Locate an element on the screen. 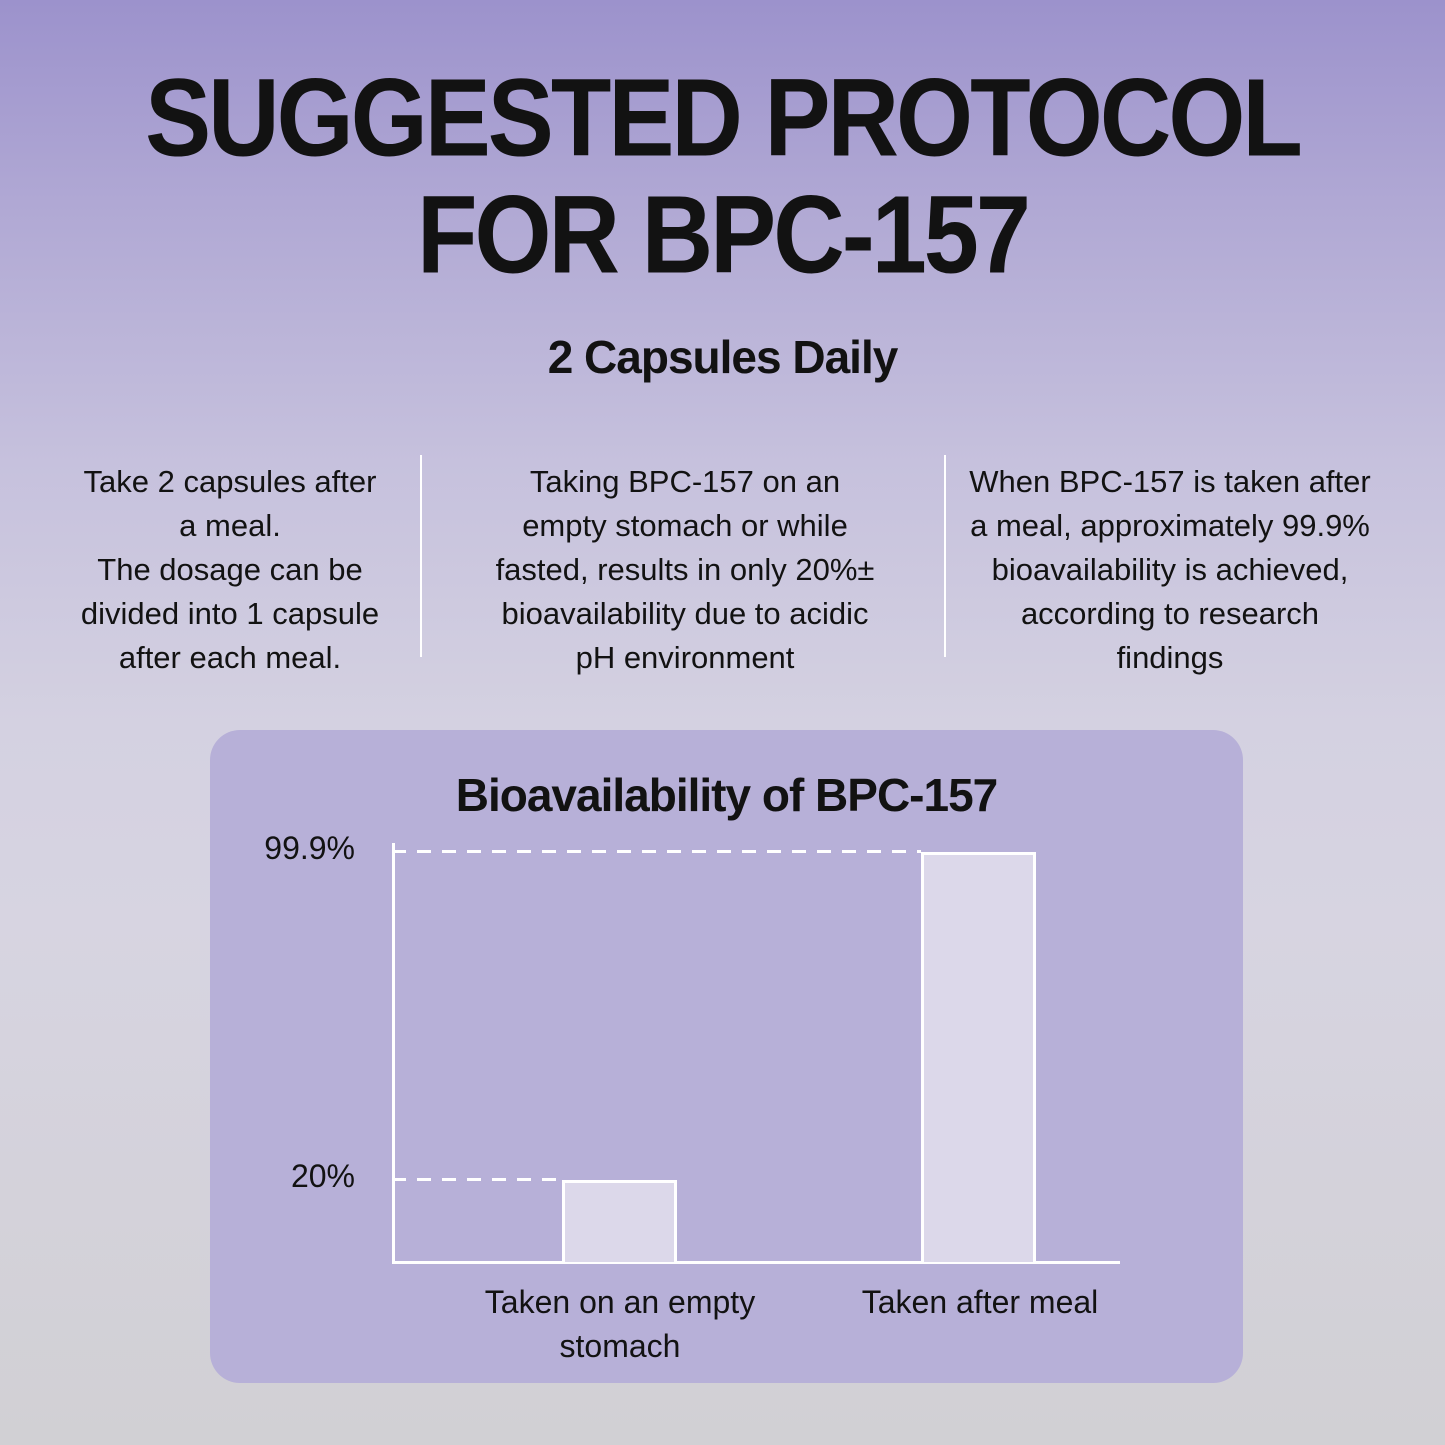  bar-after-meal is located at coordinates (978, 1057).